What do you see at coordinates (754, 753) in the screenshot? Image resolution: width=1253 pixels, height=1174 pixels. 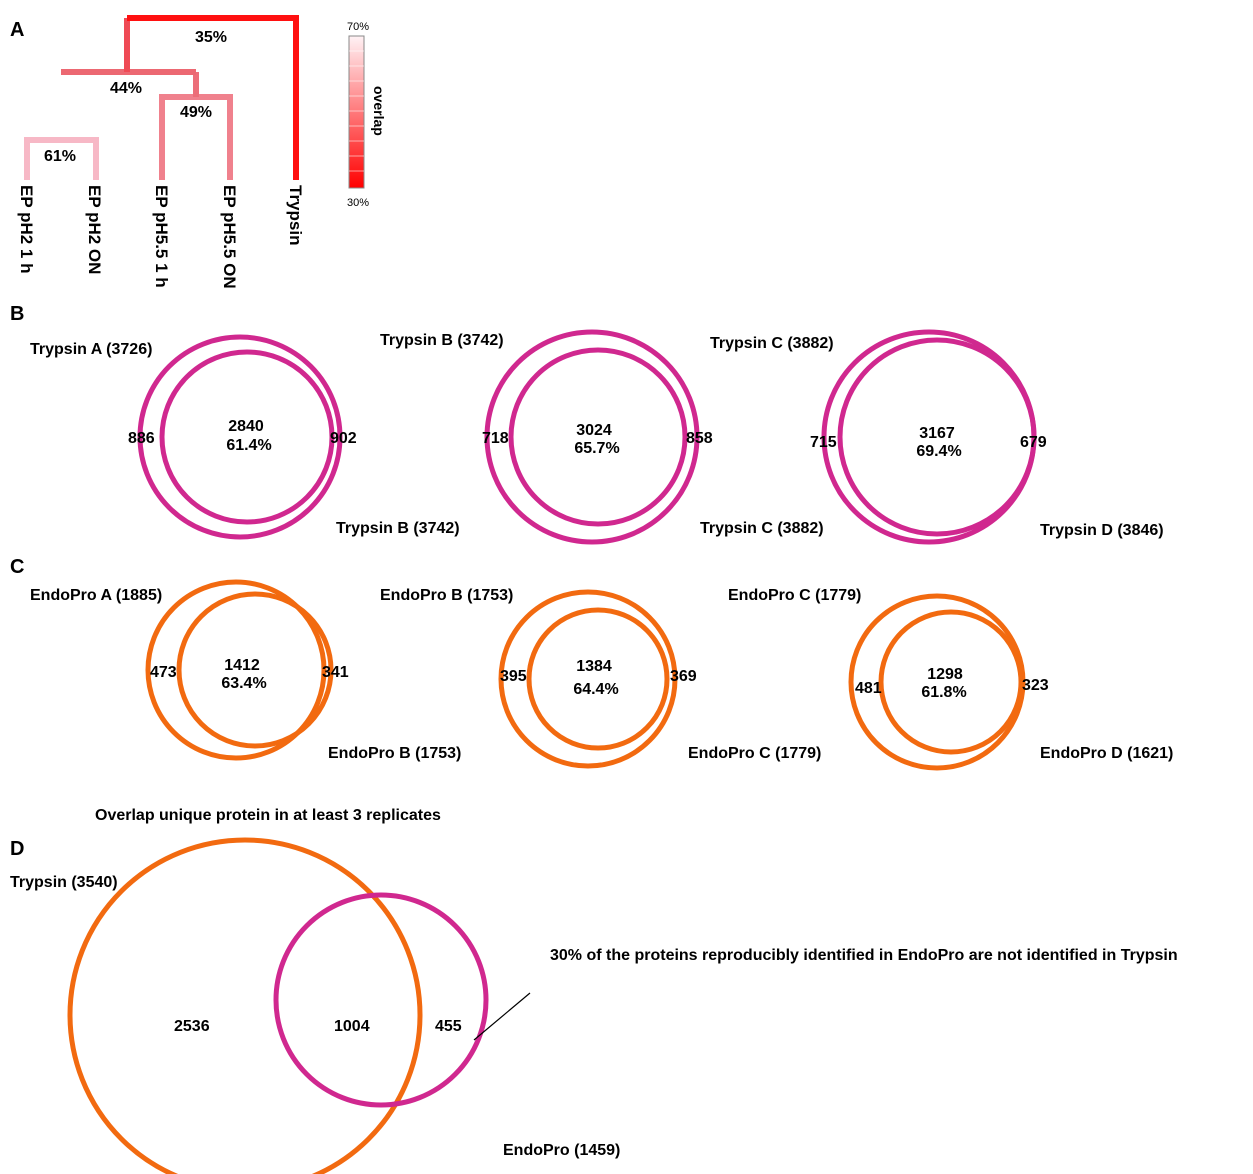 I see `venn-right-title: EndoPro C (1779)` at bounding box center [754, 753].